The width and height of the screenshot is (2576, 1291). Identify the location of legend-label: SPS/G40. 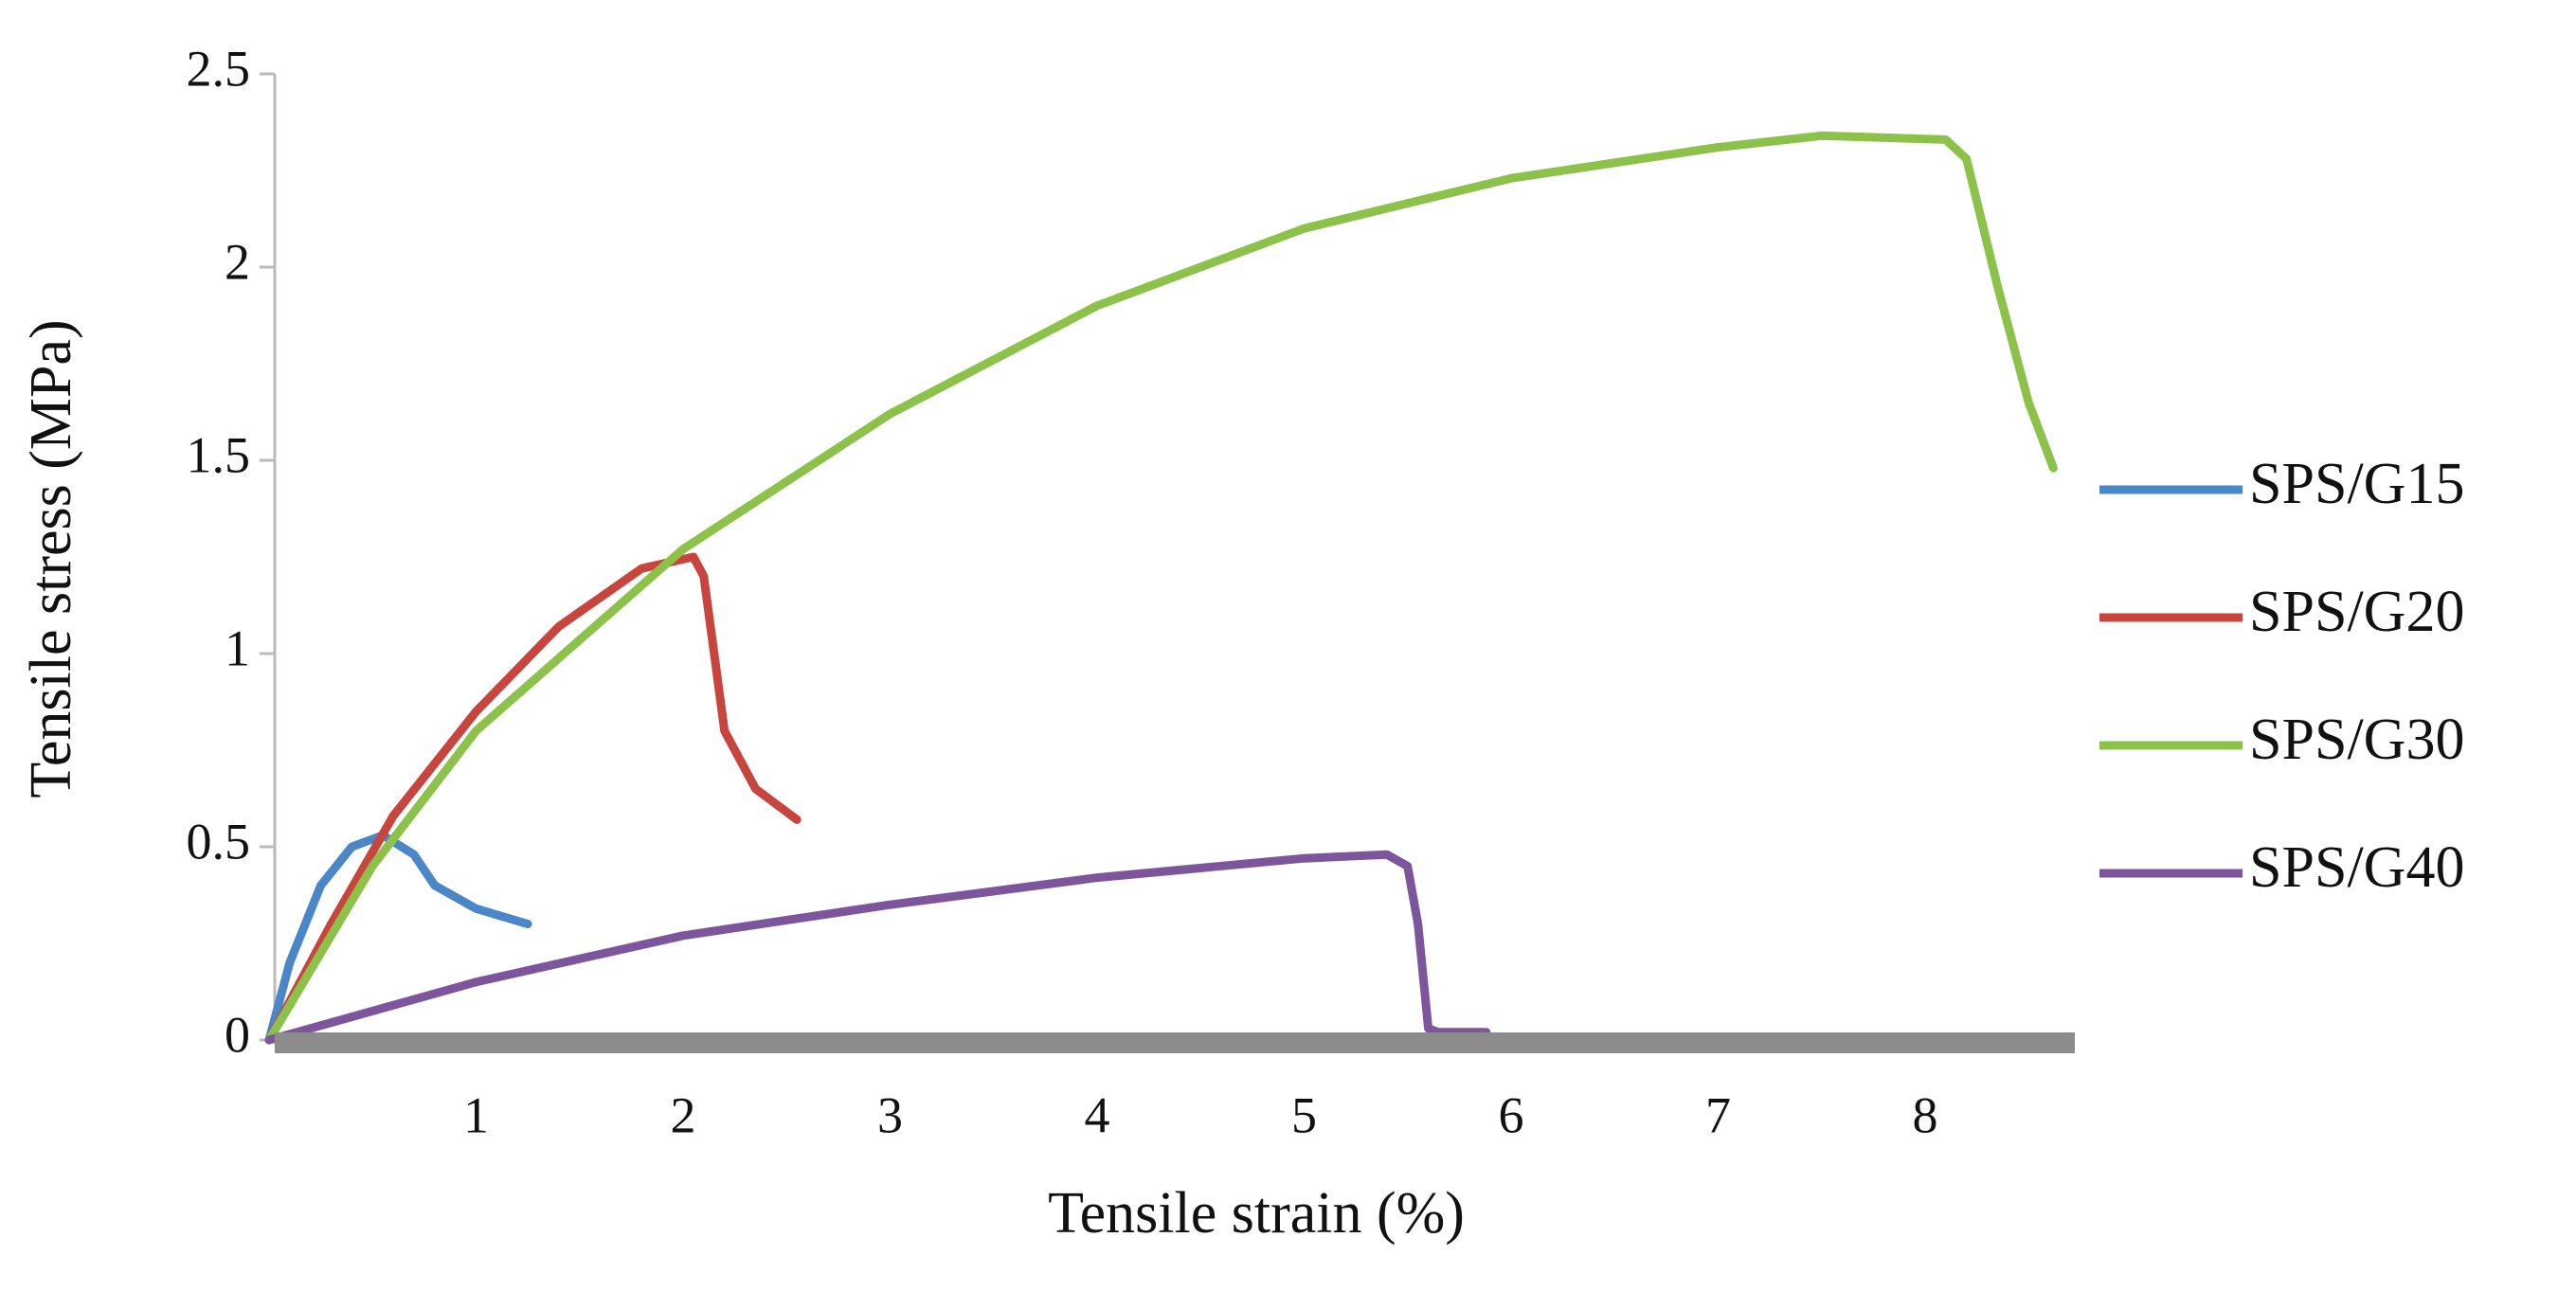
(2356, 867).